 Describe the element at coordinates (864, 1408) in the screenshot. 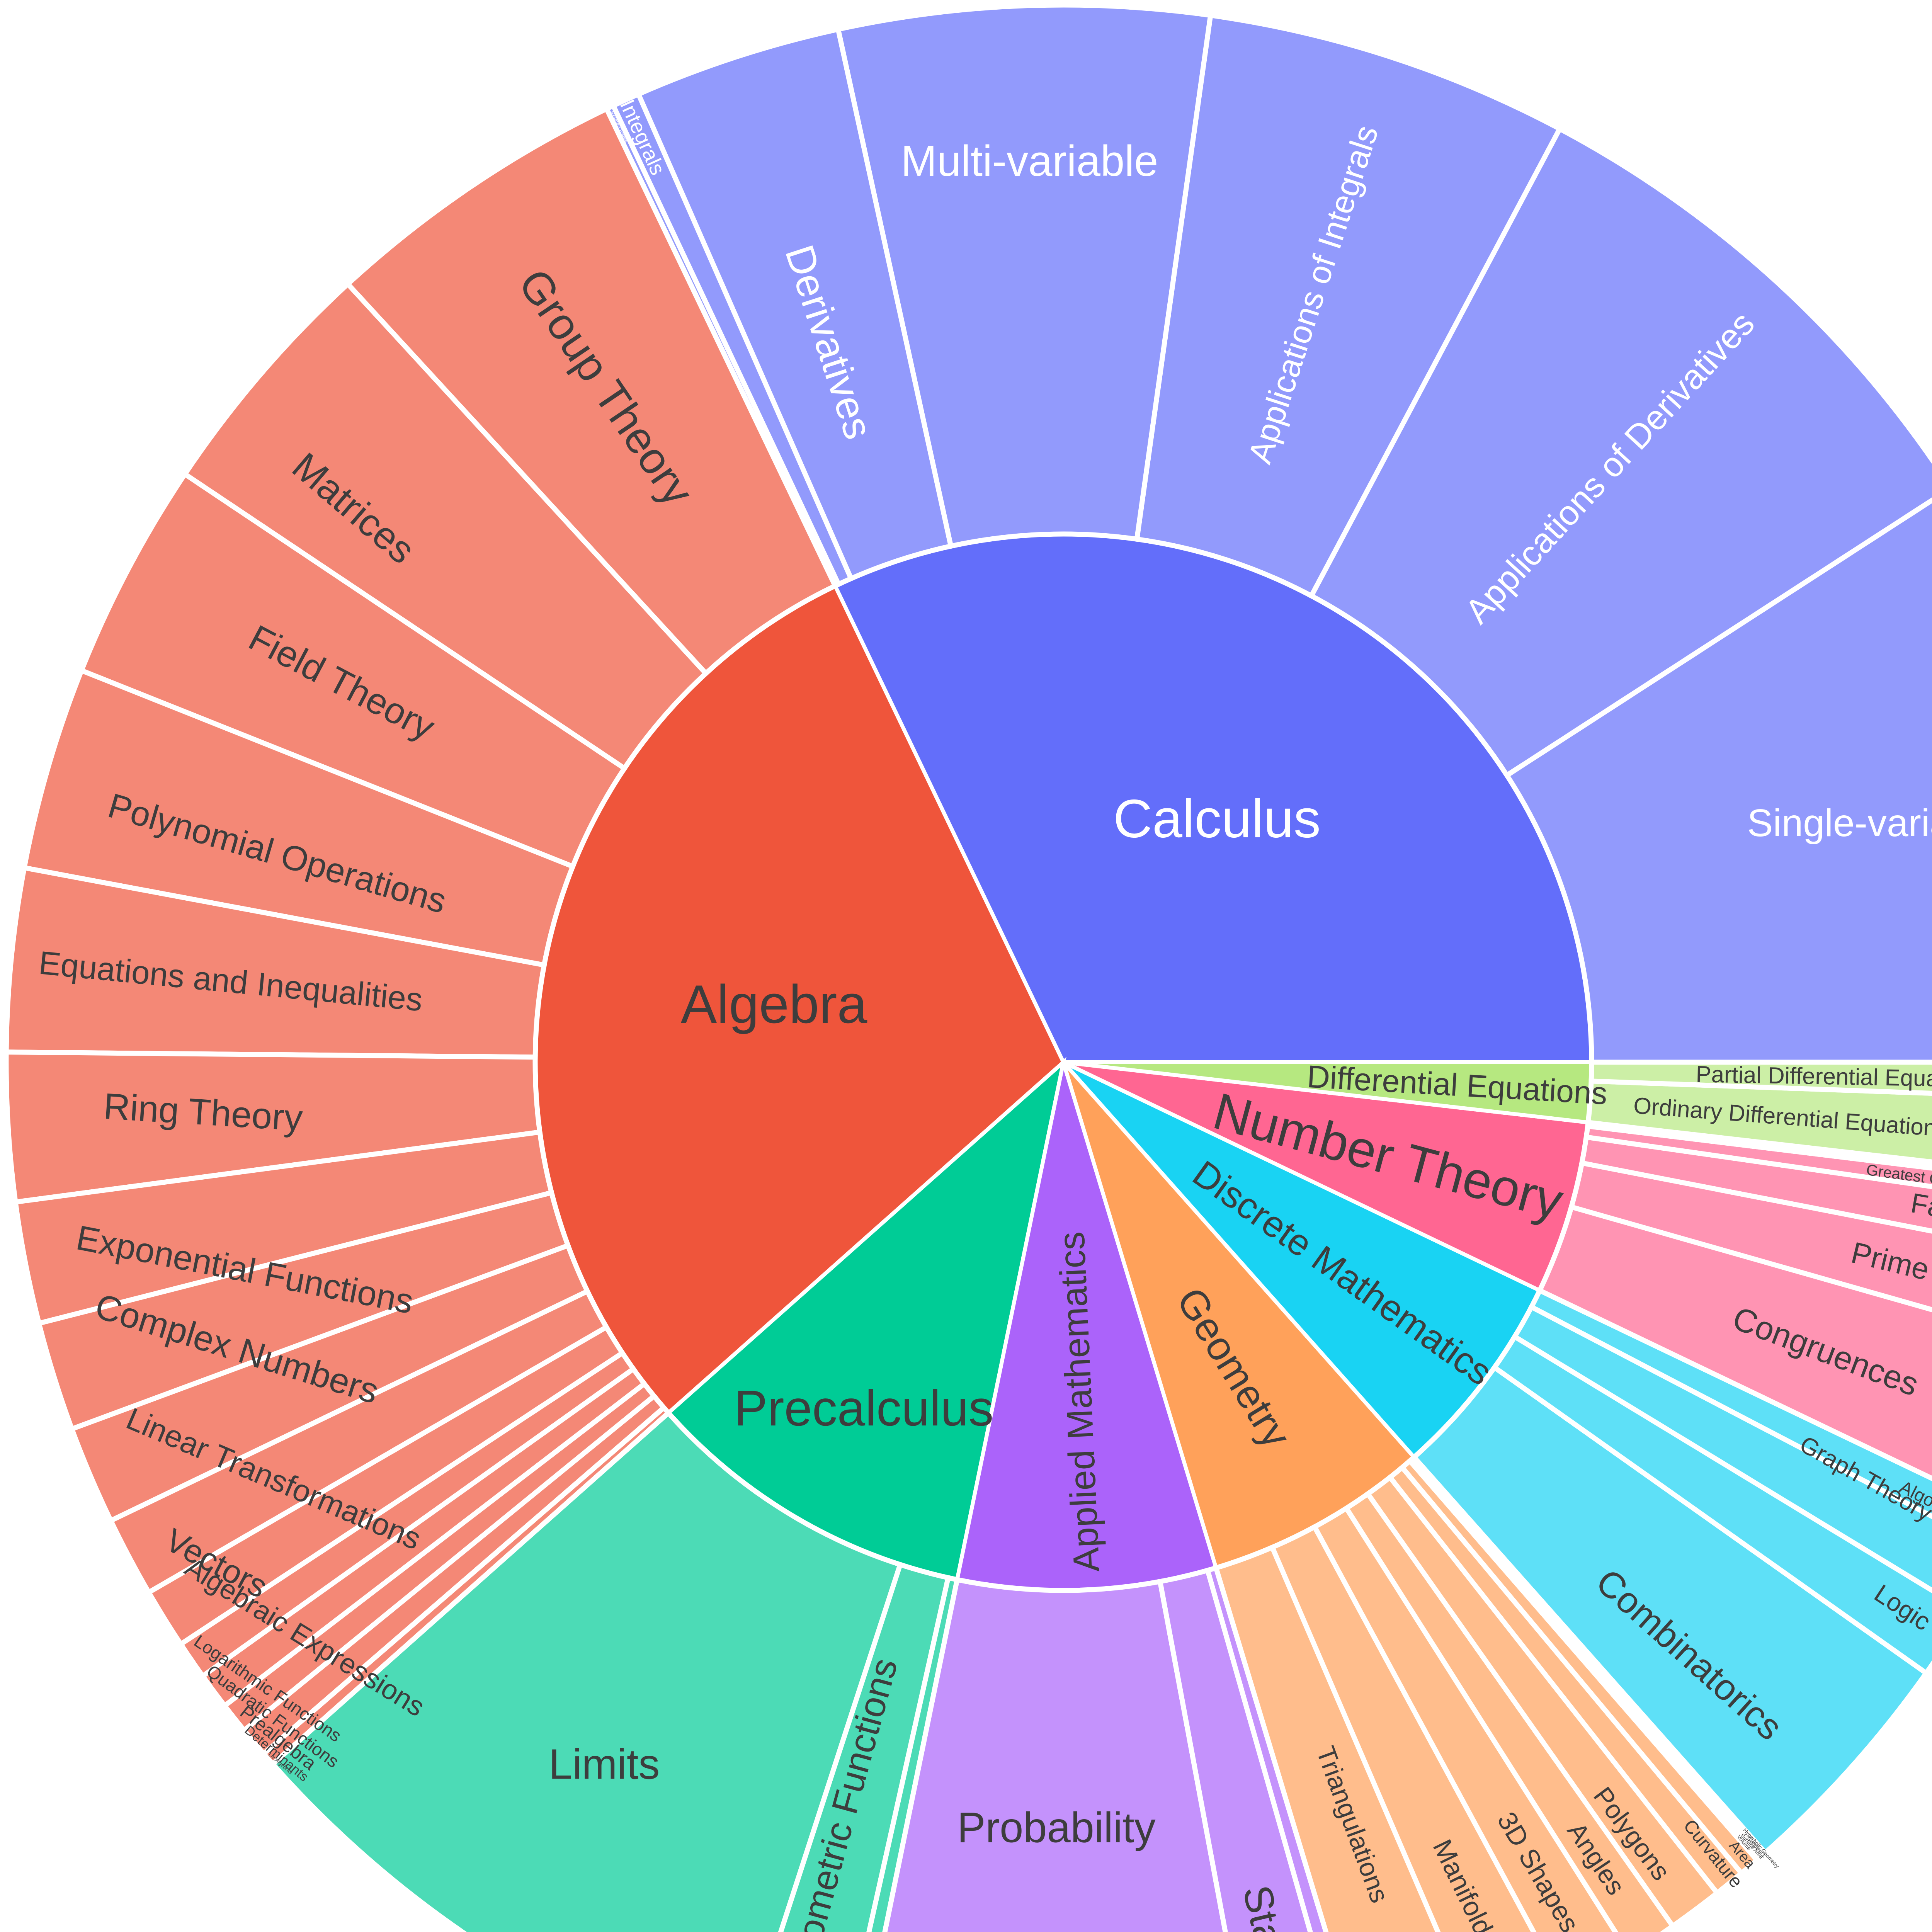

I see `svg-text: Precalculus` at that location.